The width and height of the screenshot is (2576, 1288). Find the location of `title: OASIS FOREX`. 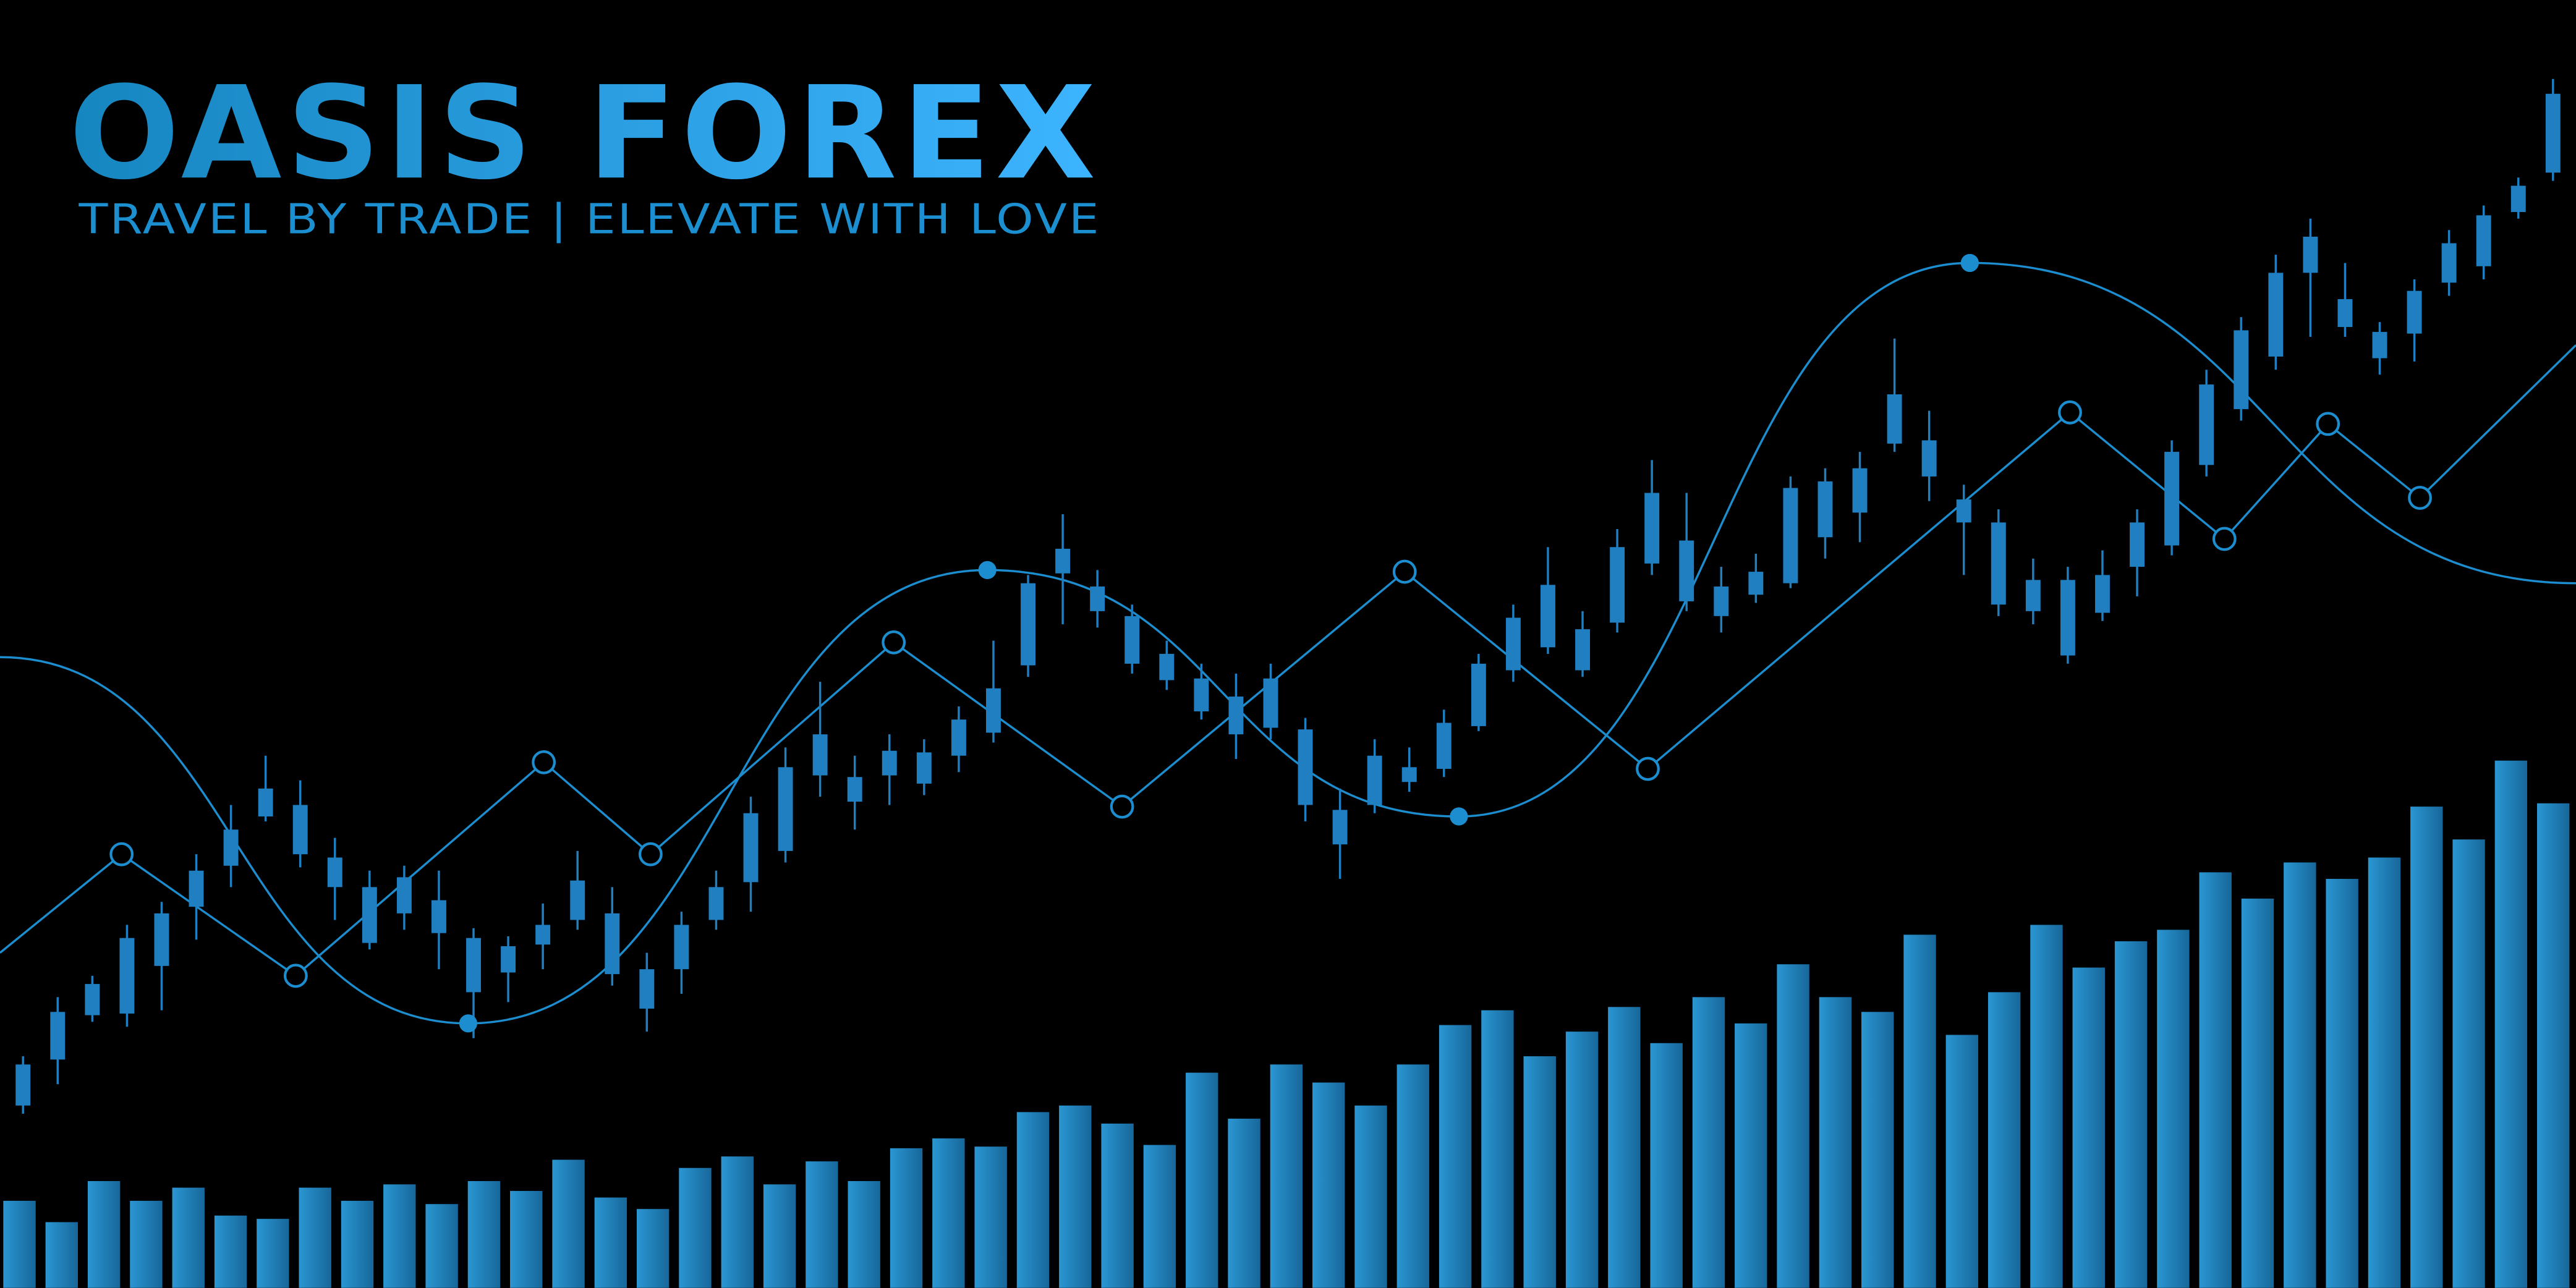

title: OASIS FOREX is located at coordinates (585, 133).